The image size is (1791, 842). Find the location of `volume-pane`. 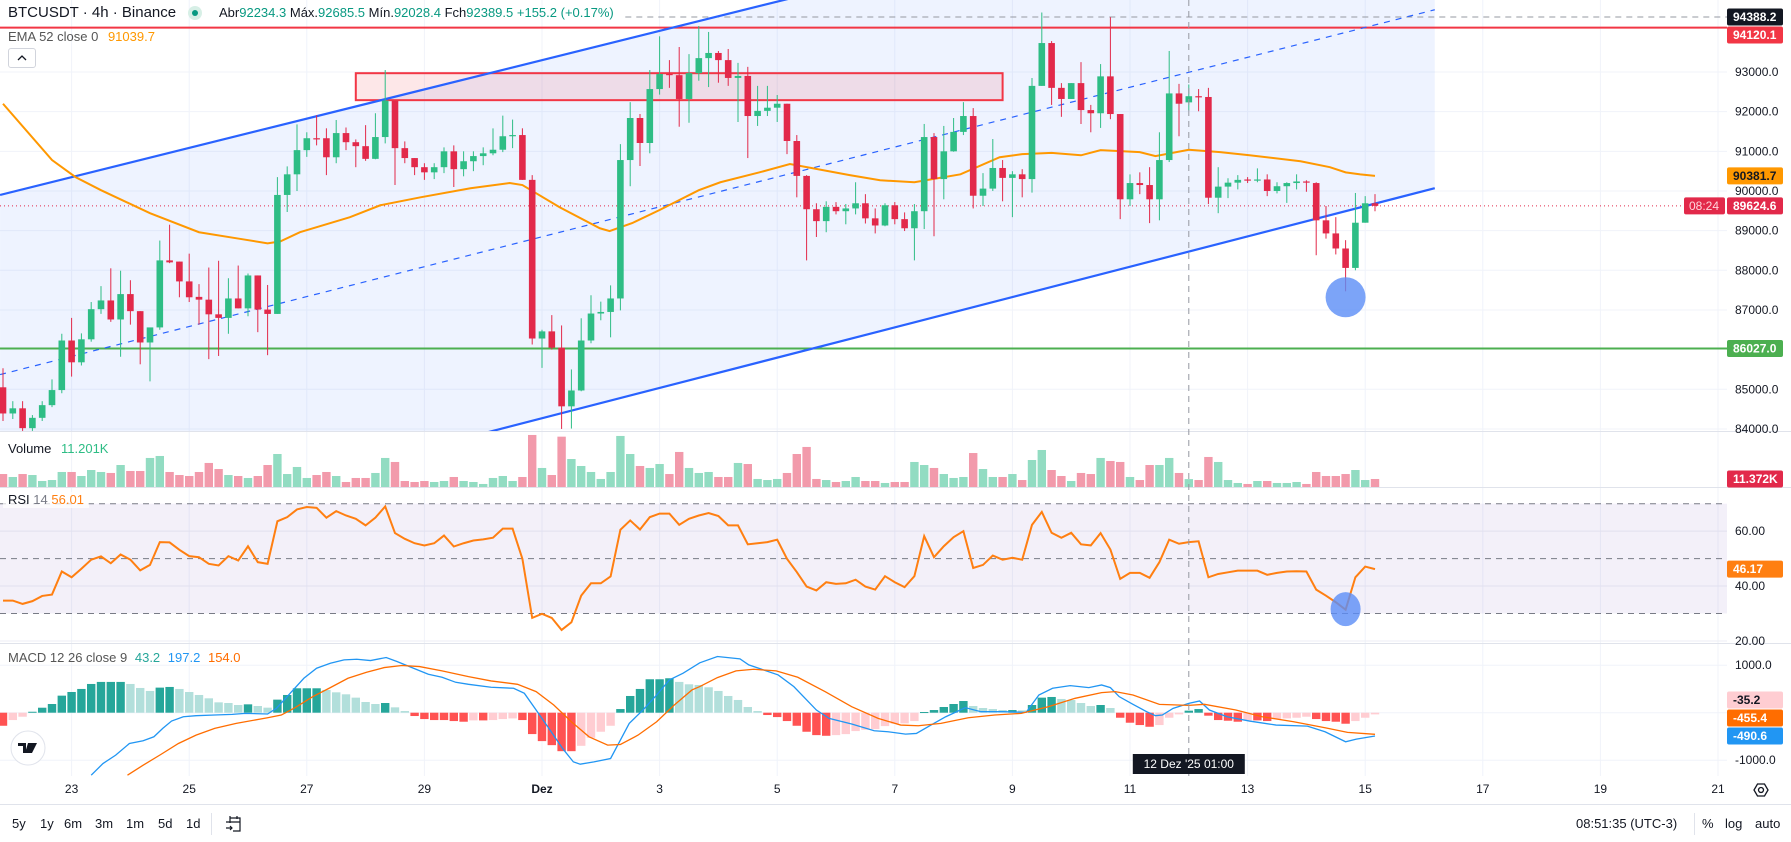

volume-pane is located at coordinates (690, 460).